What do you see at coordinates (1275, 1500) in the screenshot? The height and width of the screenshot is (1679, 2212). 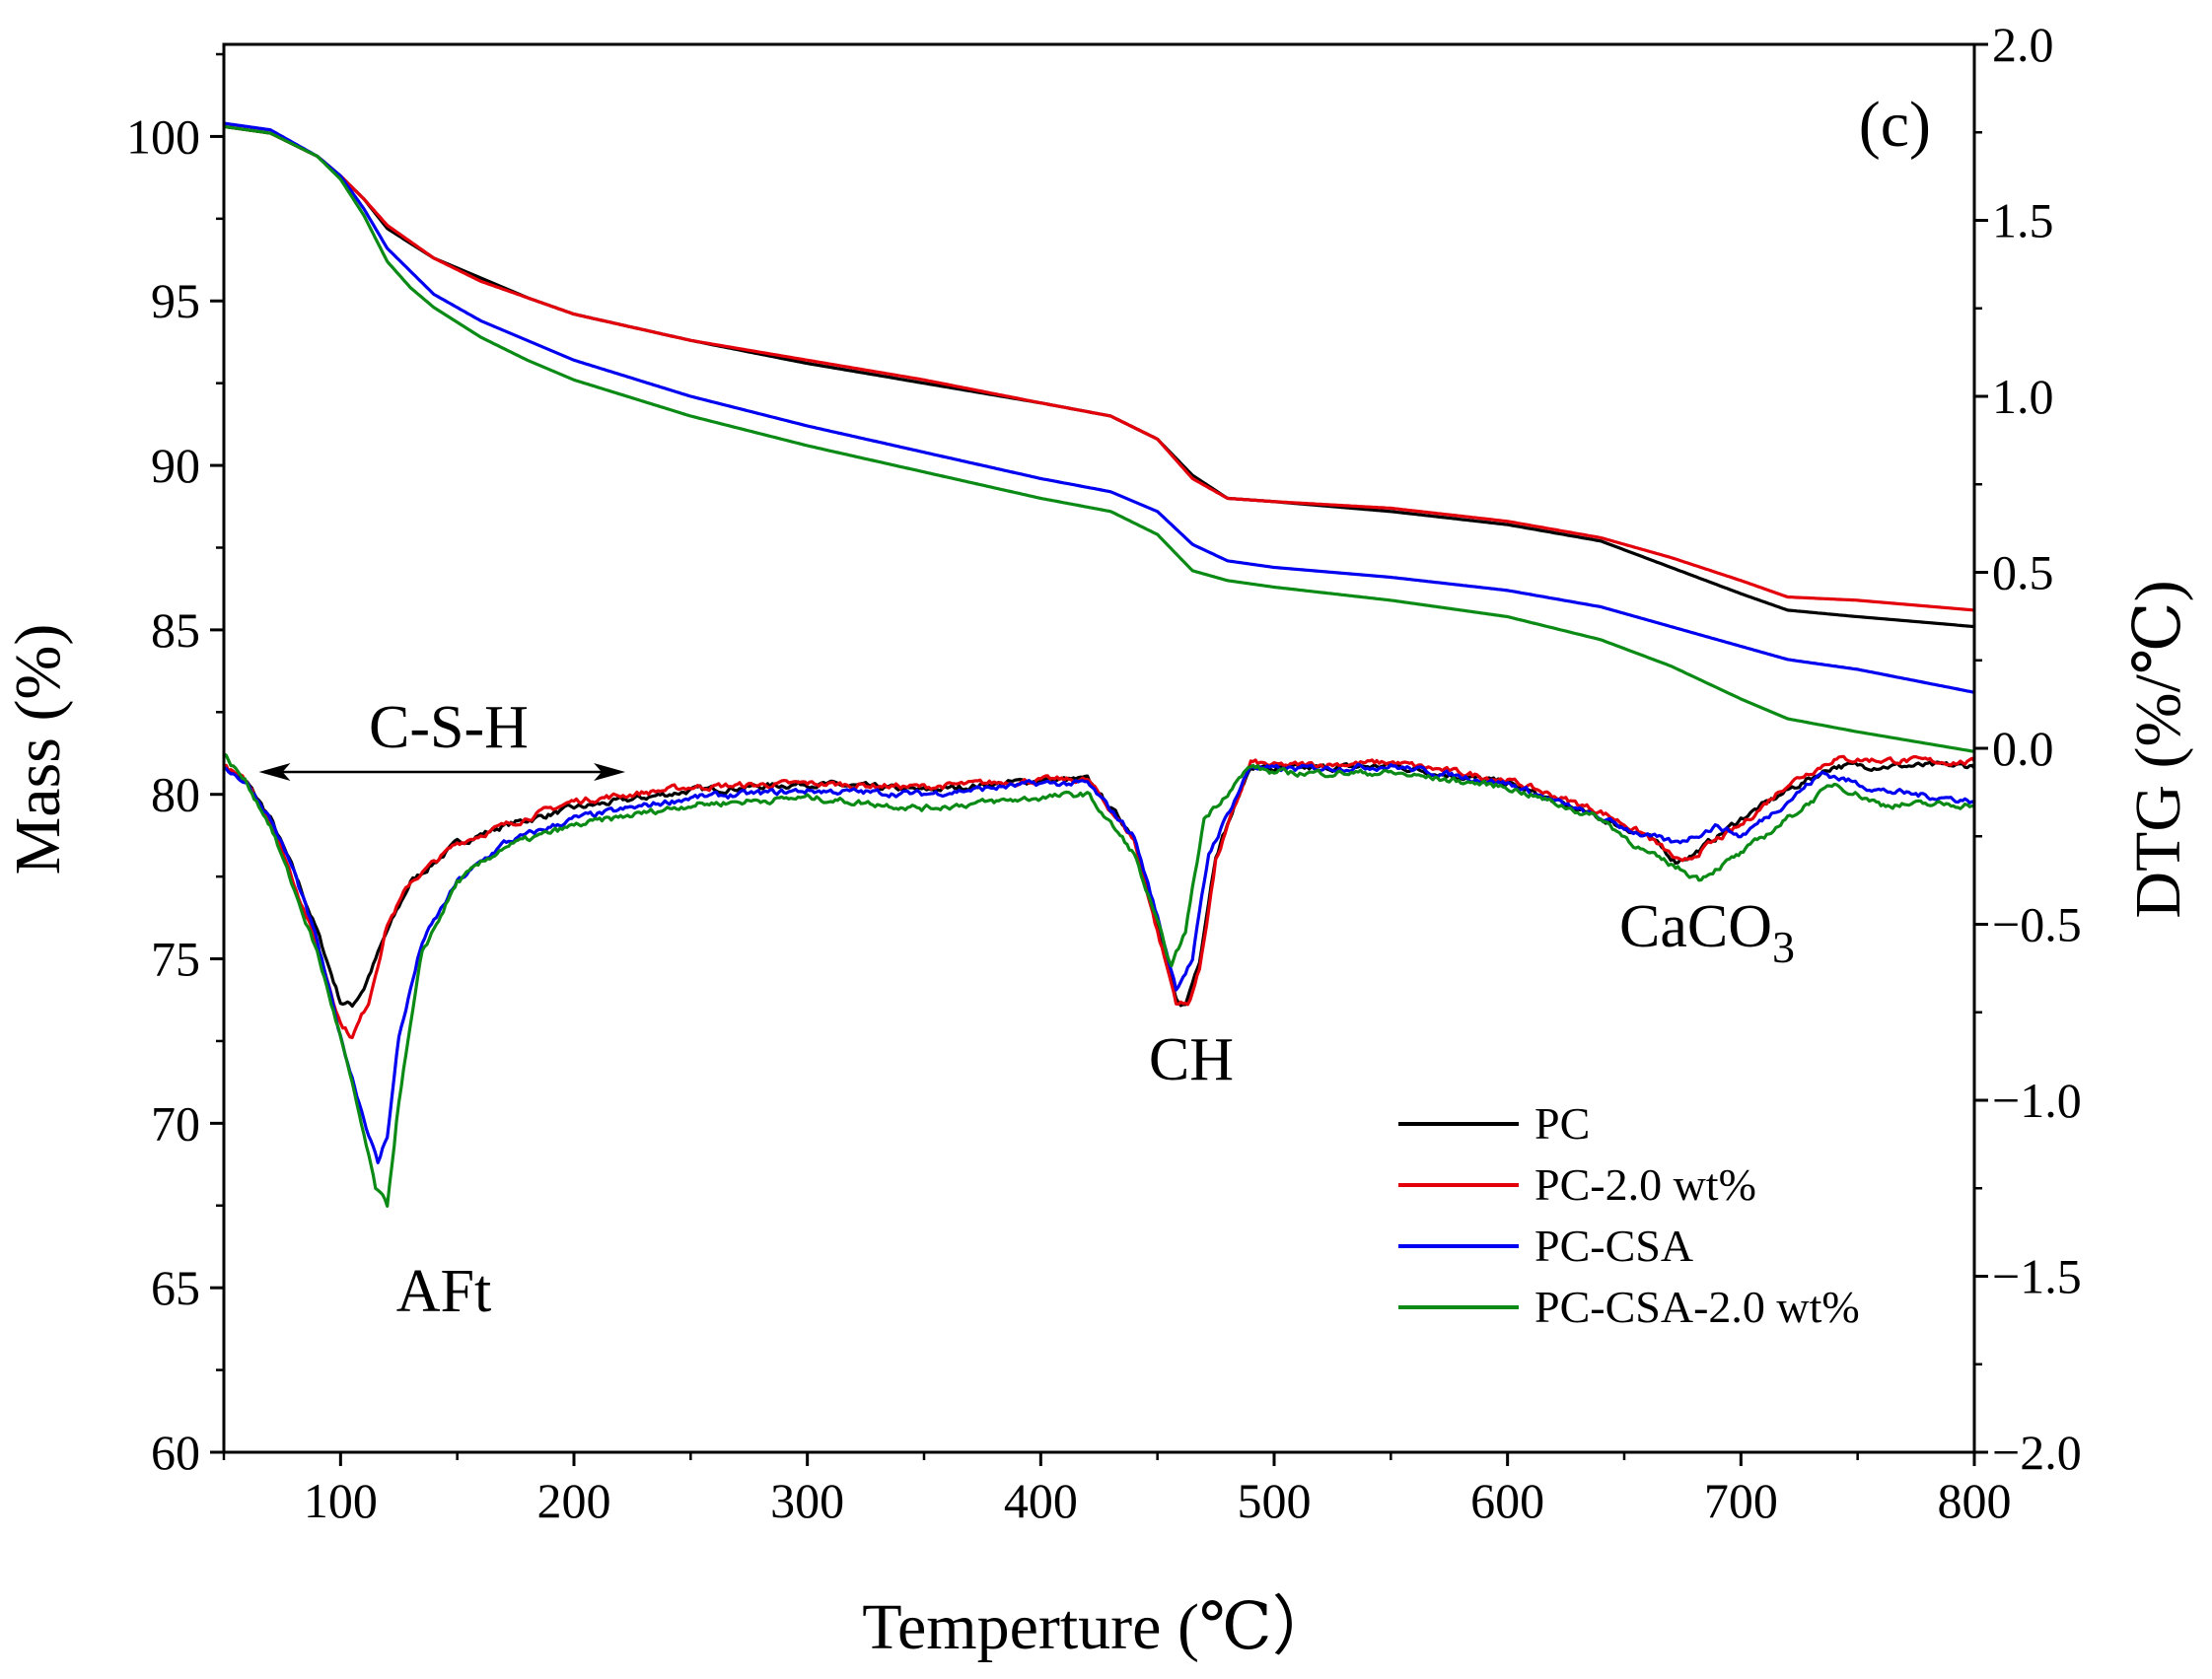 I see `x-tick-label: 500` at bounding box center [1275, 1500].